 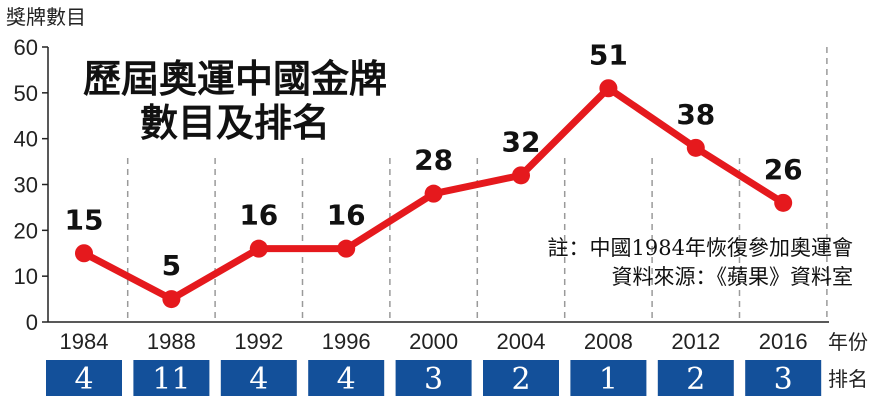 What do you see at coordinates (346, 341) in the screenshot?
I see `x-tick-label: 1996` at bounding box center [346, 341].